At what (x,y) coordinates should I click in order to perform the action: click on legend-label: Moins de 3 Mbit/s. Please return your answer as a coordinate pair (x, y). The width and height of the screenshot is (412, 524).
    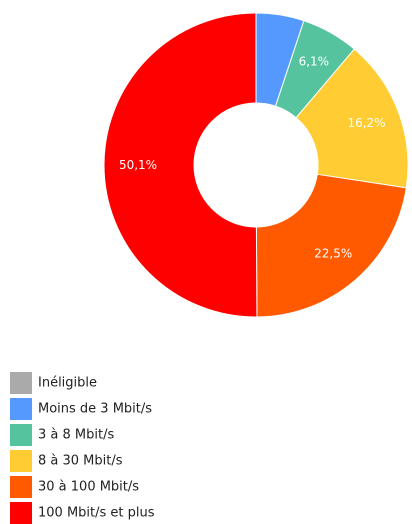
    Looking at the image, I should click on (95, 409).